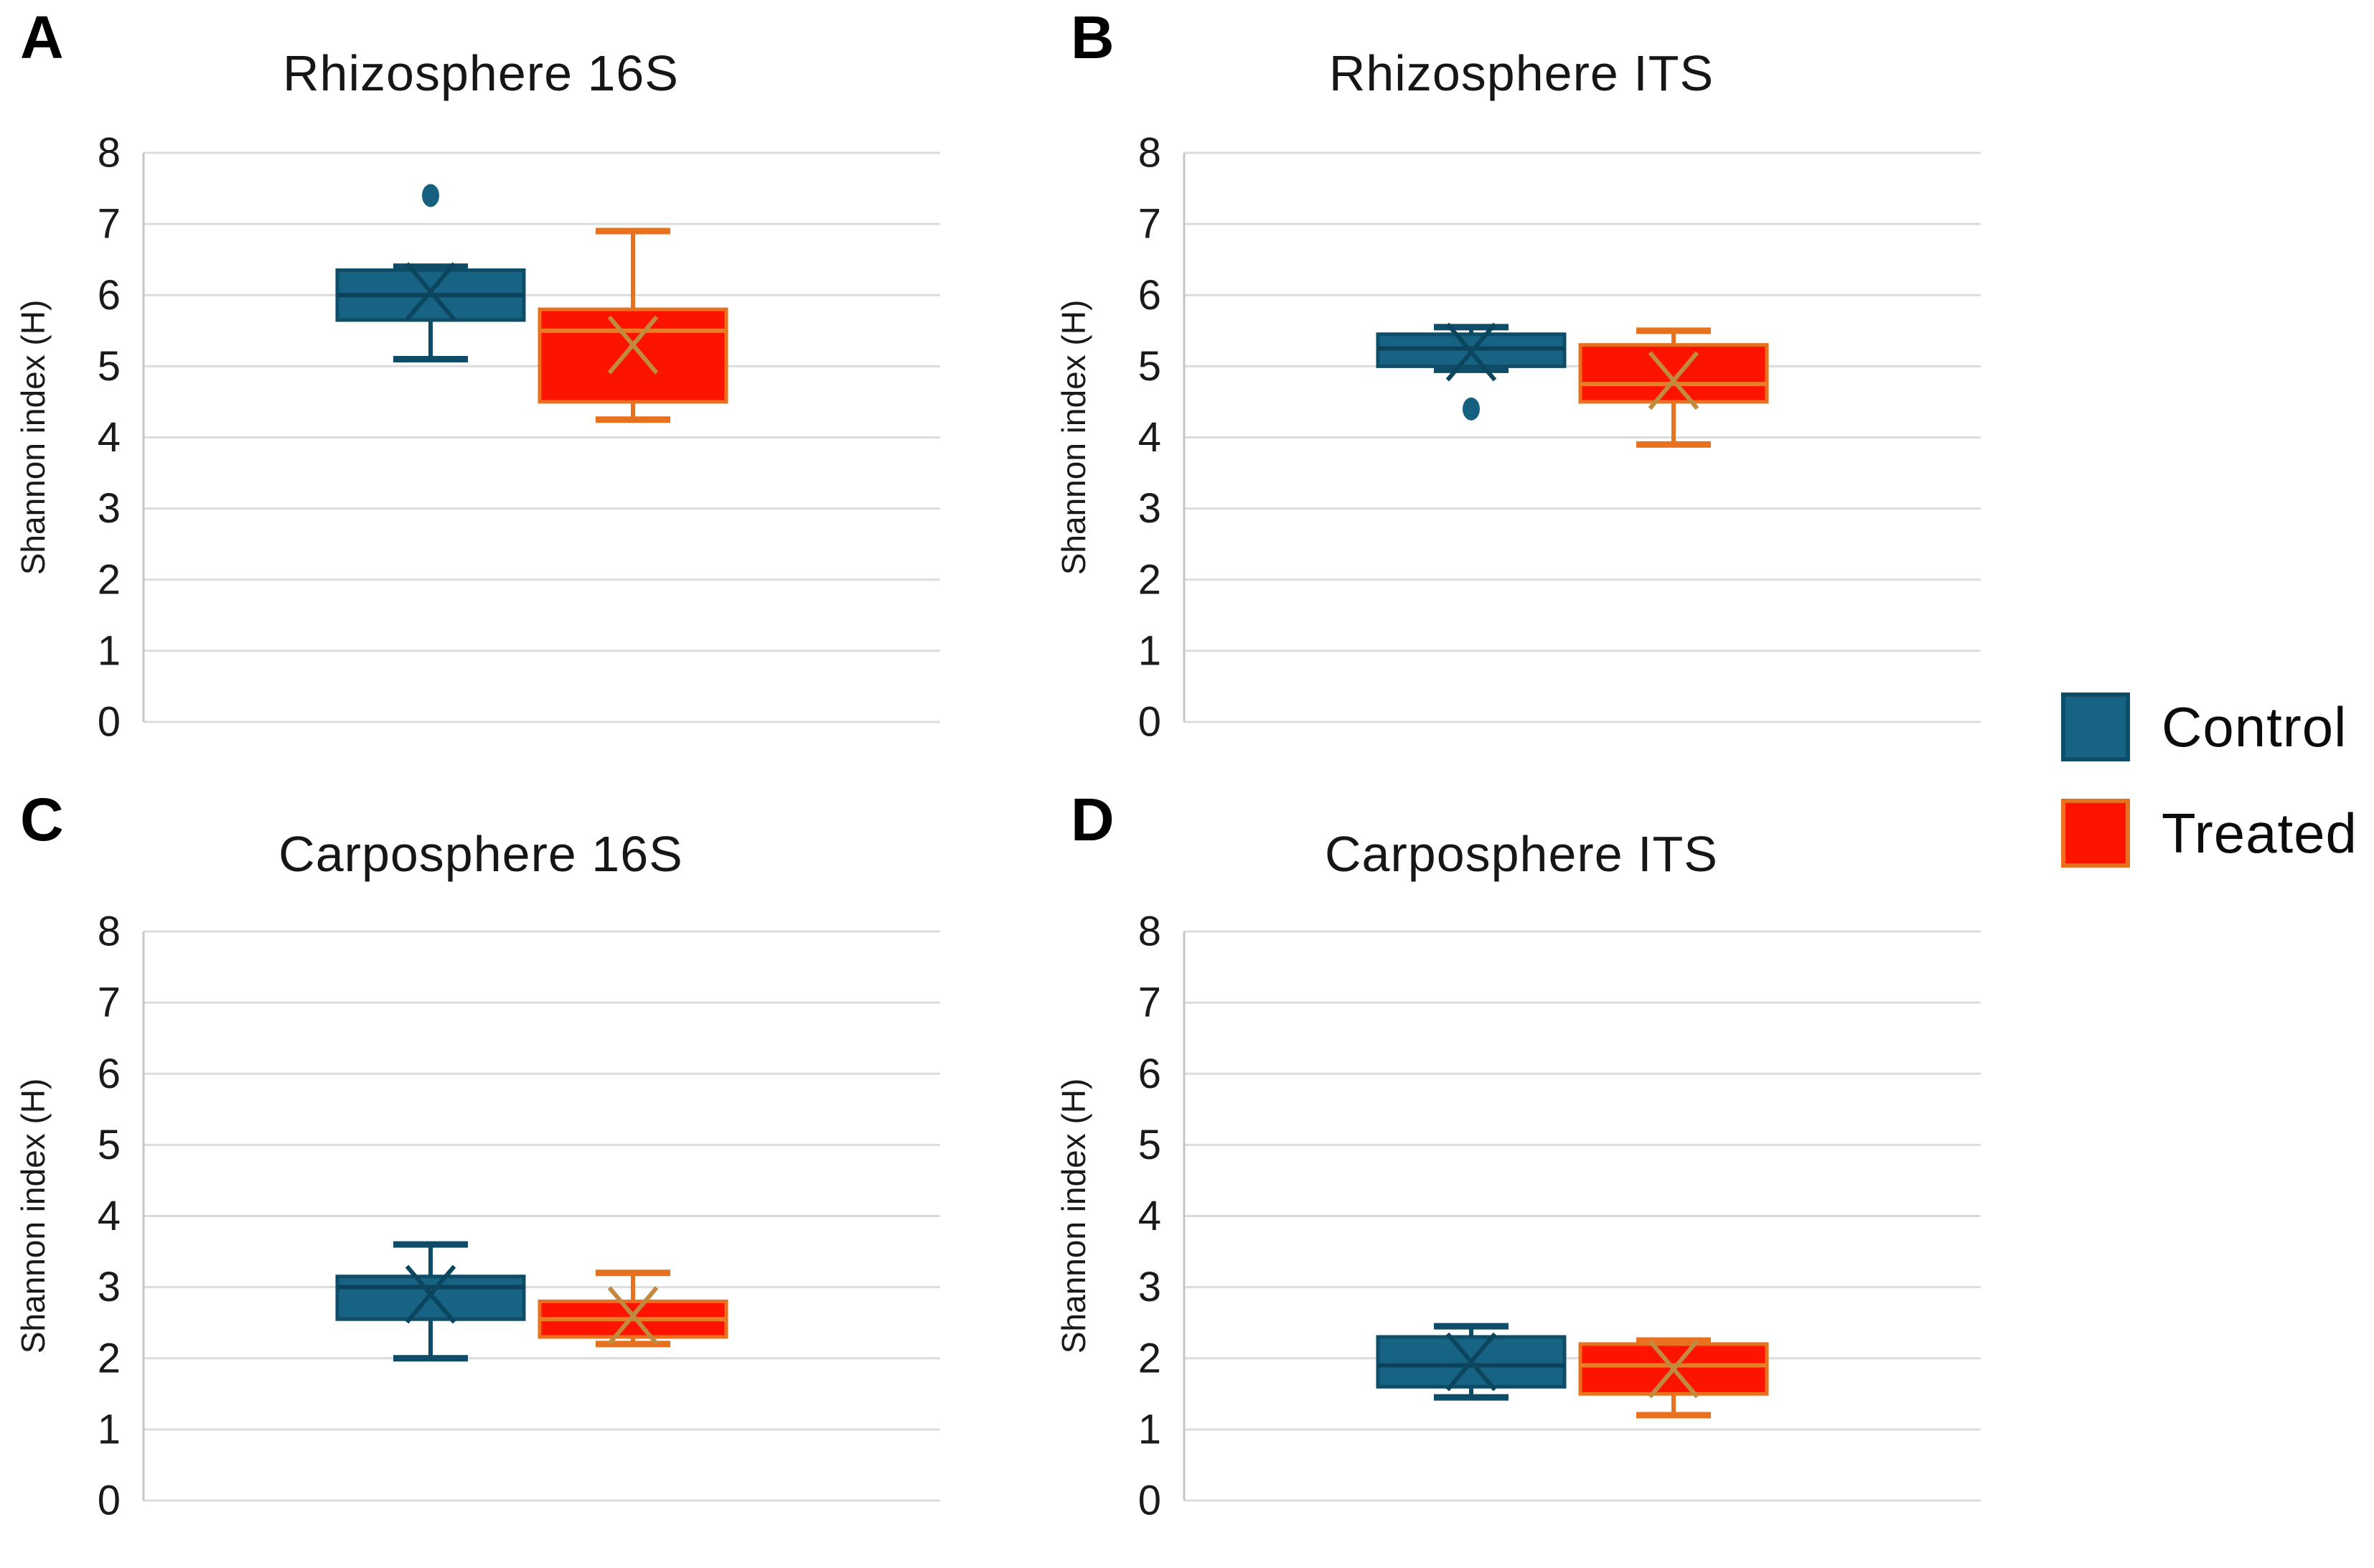 The image size is (2374, 1568). I want to click on legend-label-control: Control, so click(2254, 727).